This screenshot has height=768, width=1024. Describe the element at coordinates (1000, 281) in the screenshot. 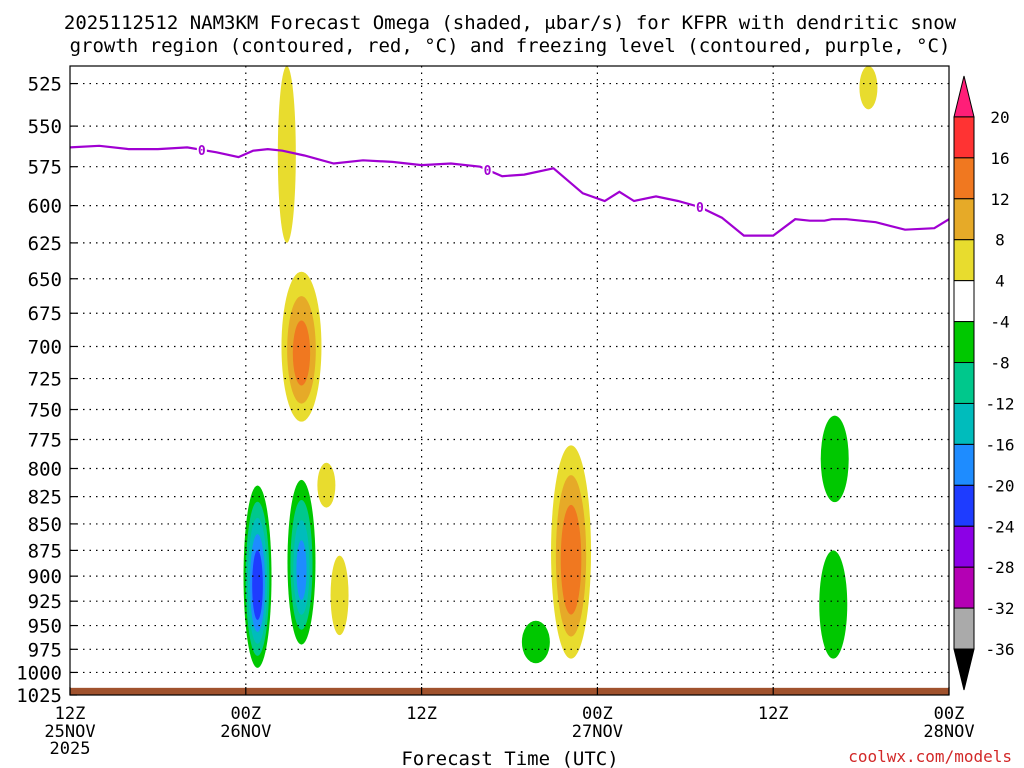

I see `colorbar-label: 4` at that location.